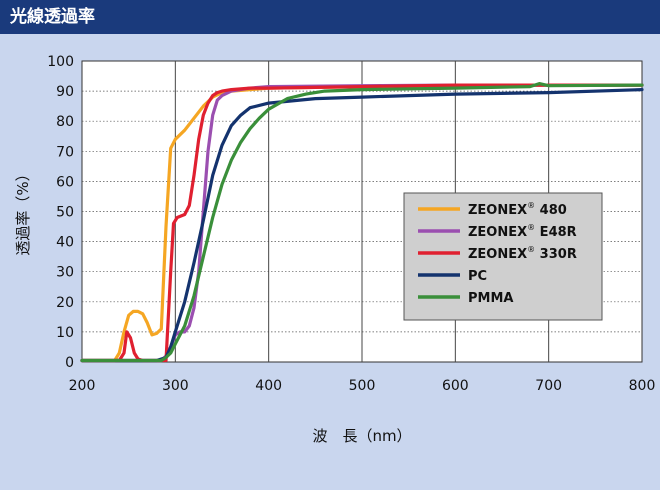 The height and width of the screenshot is (490, 660). I want to click on y-tick-label: 50, so click(65, 213).